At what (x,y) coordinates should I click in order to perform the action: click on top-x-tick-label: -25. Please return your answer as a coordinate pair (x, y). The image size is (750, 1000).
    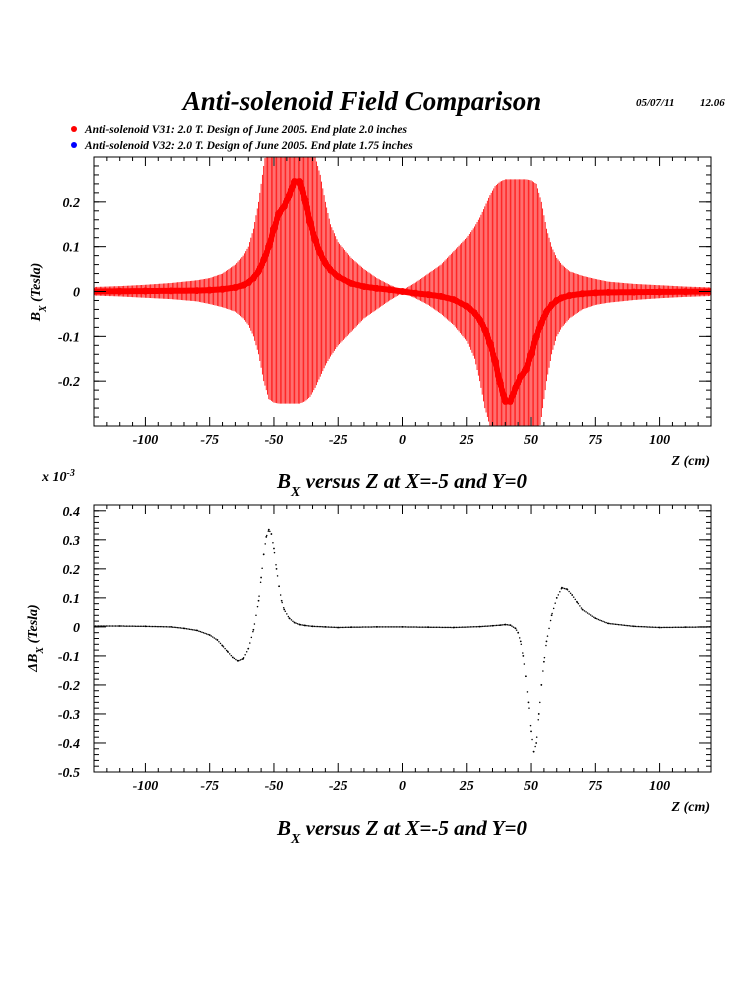
    Looking at the image, I should click on (338, 440).